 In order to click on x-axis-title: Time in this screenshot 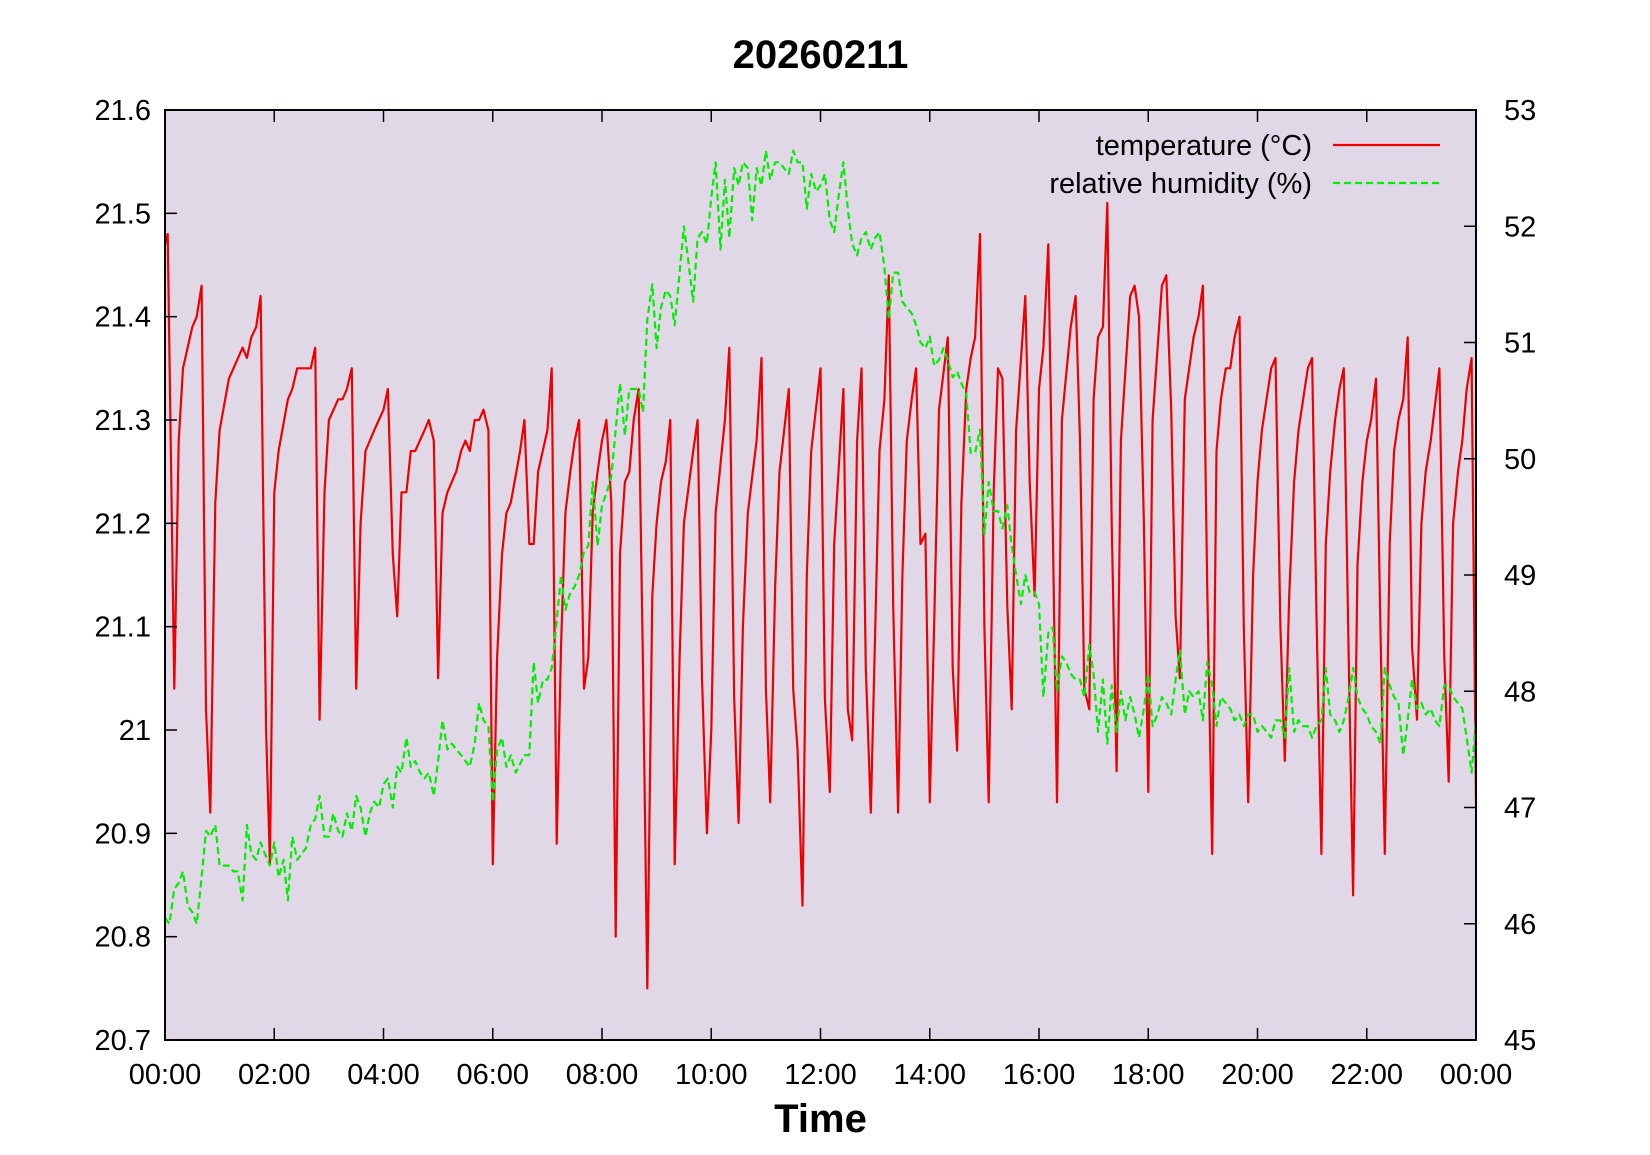, I will do `click(820, 1119)`.